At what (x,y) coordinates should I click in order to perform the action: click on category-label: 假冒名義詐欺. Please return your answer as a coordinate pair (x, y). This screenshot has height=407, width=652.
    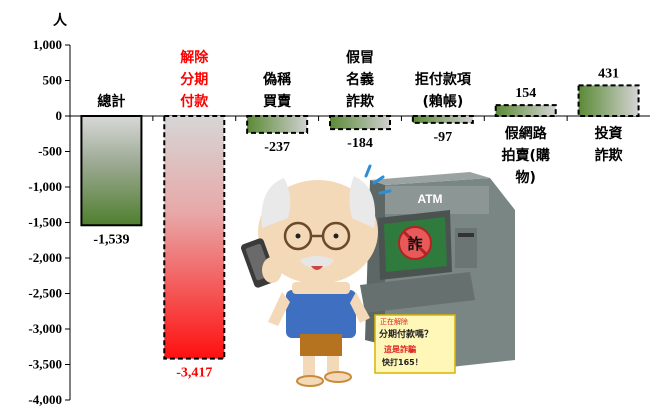
    Looking at the image, I should click on (360, 79).